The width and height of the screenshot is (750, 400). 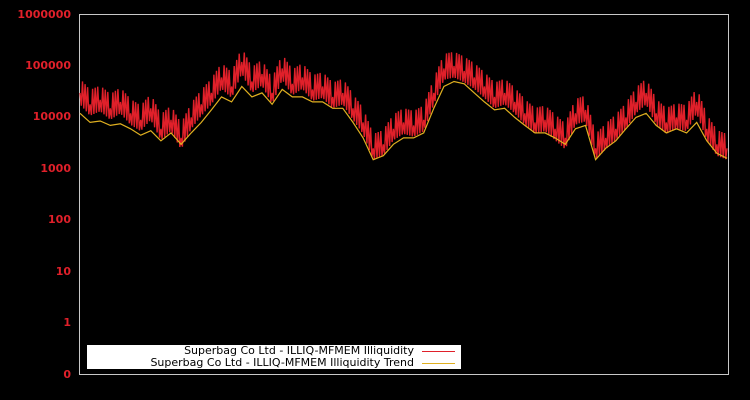 What do you see at coordinates (67, 374) in the screenshot?
I see `y-tick-label: 0` at bounding box center [67, 374].